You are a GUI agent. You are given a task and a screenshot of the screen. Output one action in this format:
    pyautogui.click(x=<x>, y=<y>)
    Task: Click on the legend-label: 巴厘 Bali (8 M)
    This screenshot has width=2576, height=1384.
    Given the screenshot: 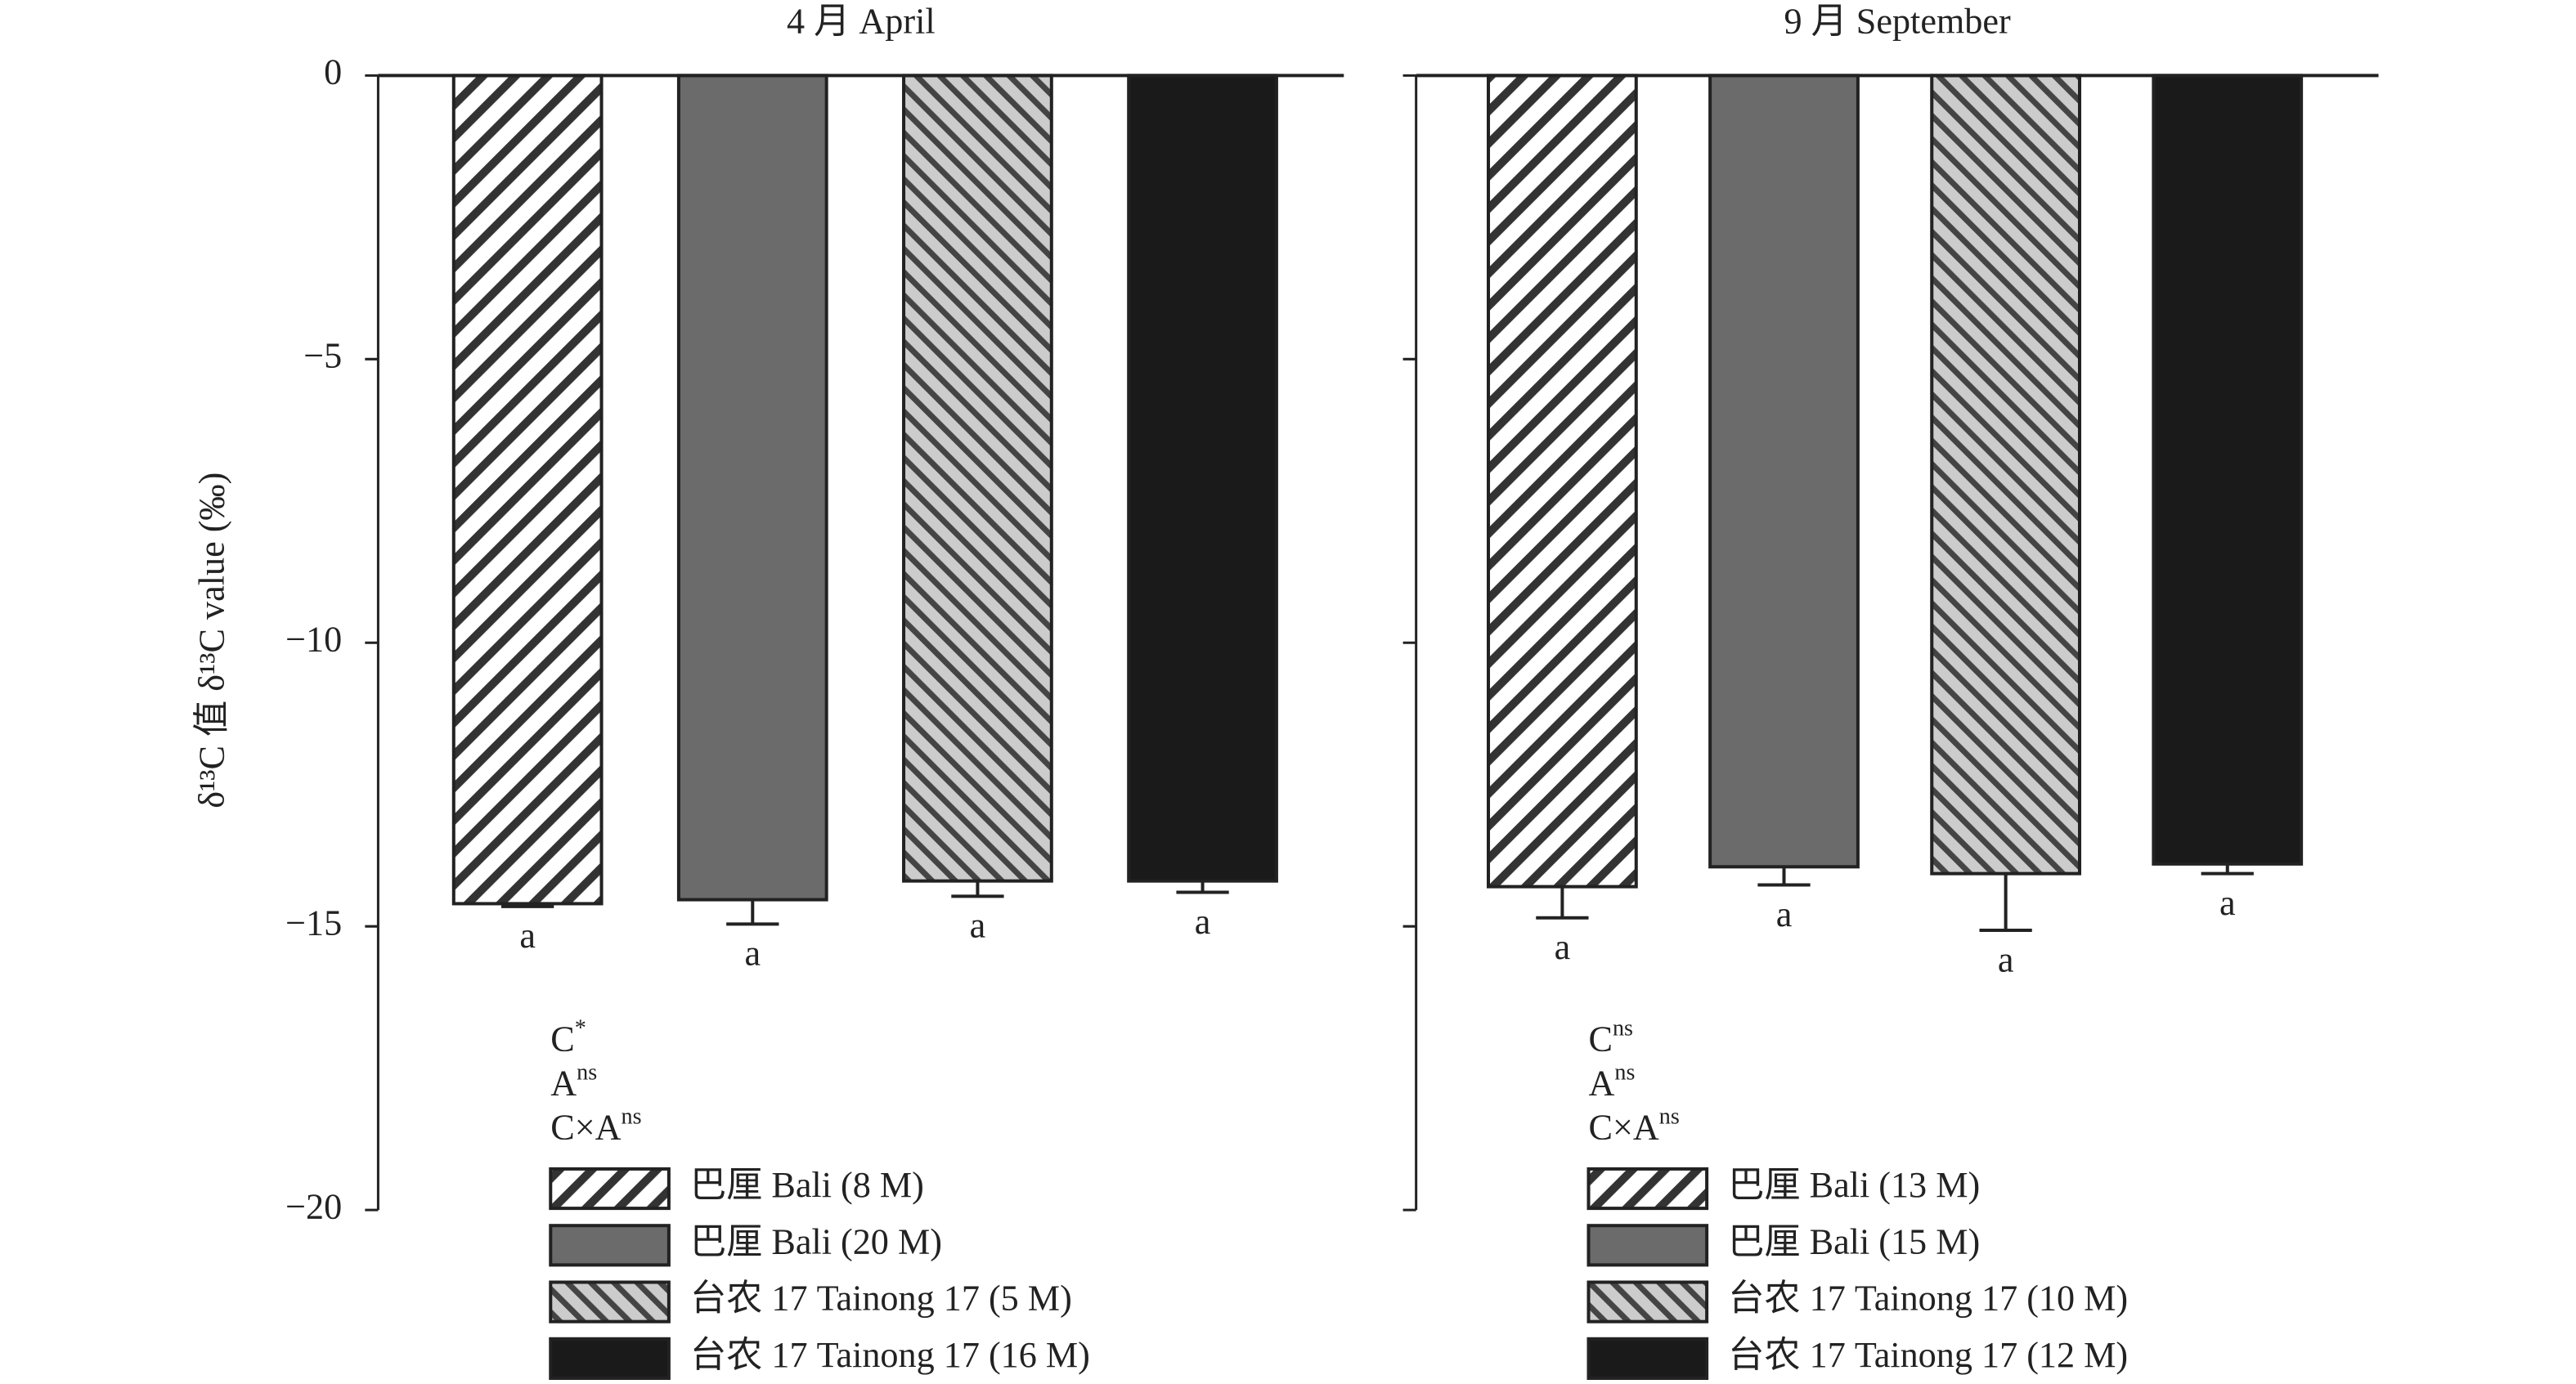 What is the action you would take?
    pyautogui.click(x=807, y=1185)
    